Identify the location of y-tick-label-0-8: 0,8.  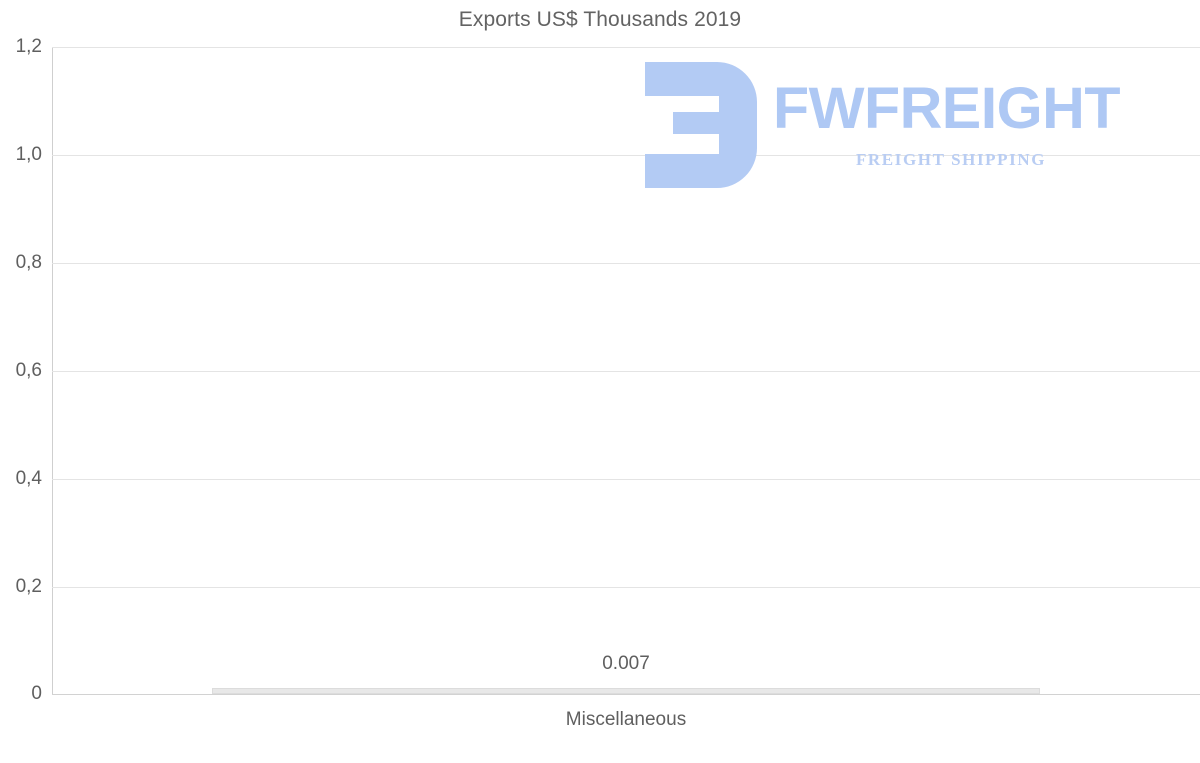
(28, 262).